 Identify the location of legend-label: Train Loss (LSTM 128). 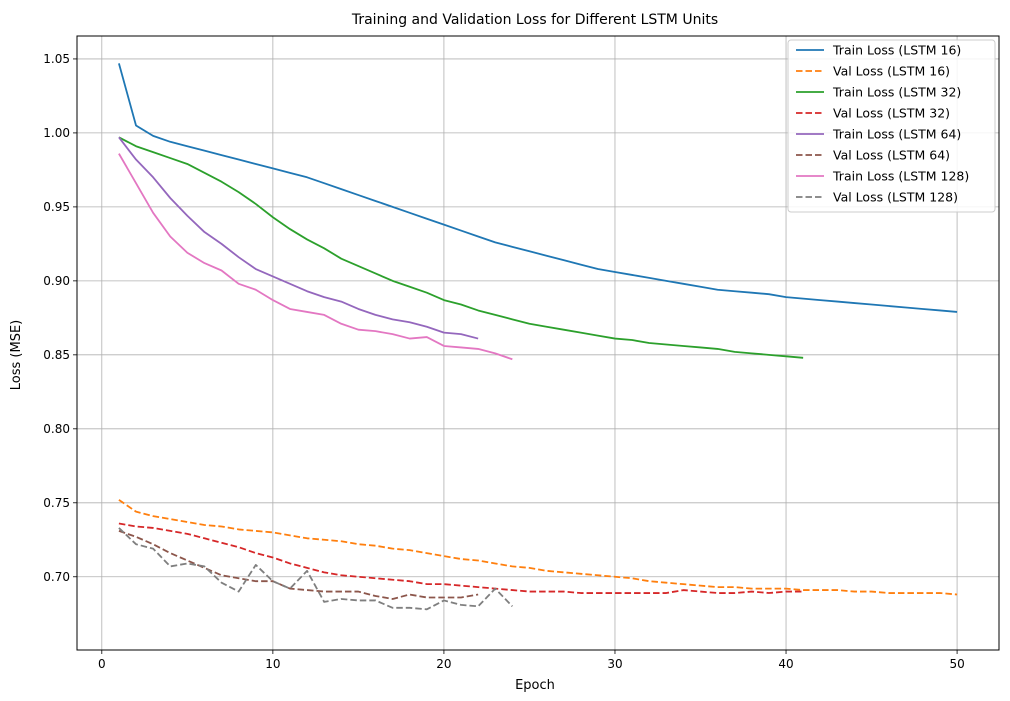
(900, 176).